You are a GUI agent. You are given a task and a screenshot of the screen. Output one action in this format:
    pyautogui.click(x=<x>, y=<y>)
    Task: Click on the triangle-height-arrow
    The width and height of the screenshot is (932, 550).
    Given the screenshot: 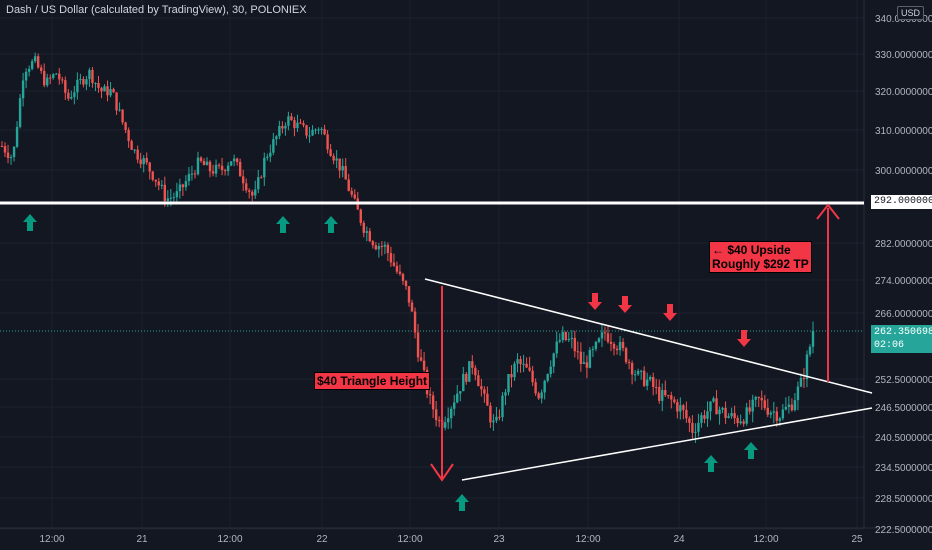 What is the action you would take?
    pyautogui.click(x=442, y=384)
    